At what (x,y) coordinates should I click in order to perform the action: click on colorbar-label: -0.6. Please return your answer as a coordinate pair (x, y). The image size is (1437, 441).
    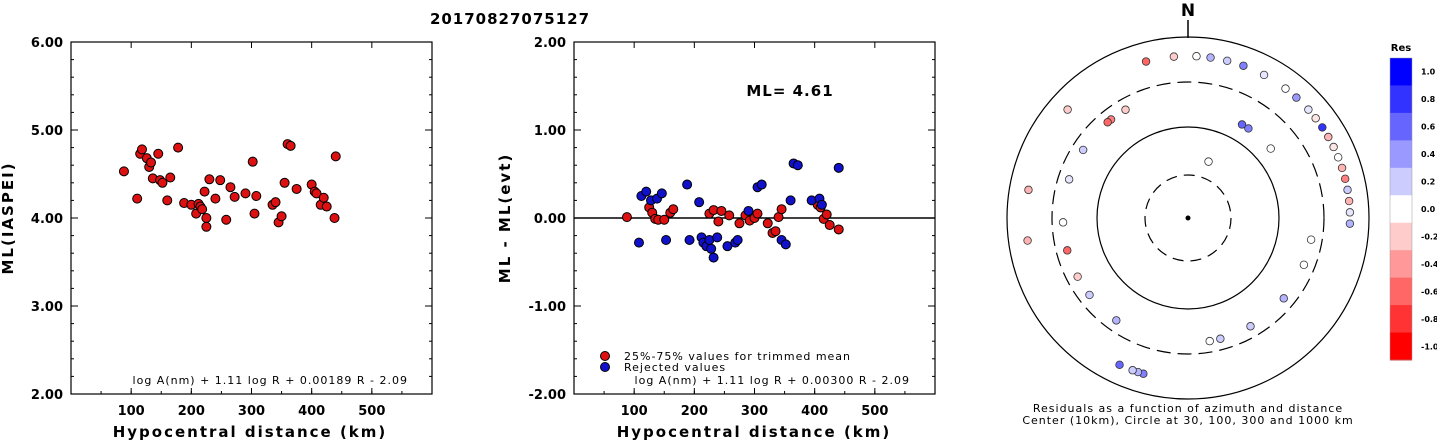
    Looking at the image, I should click on (1429, 291).